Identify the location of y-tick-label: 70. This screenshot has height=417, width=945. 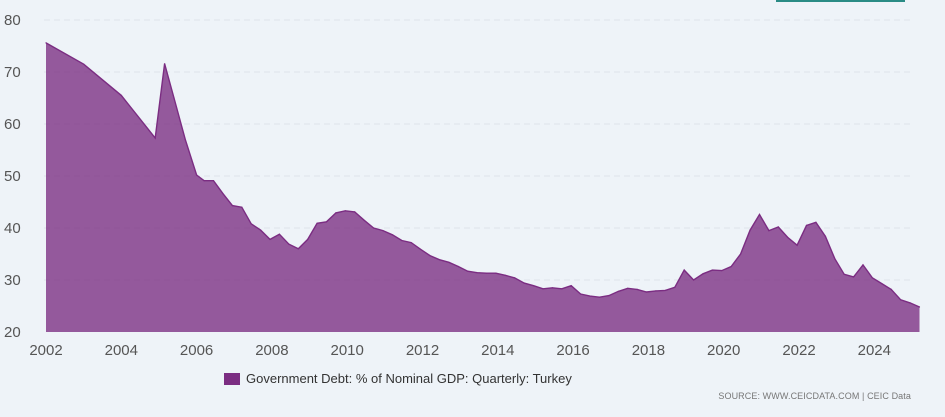
(12, 72).